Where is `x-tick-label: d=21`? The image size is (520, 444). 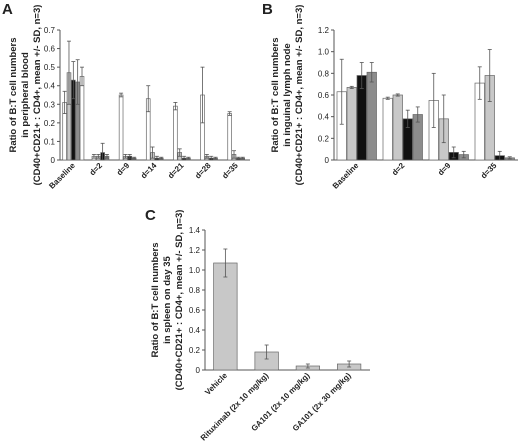
x-tick-label: d=21 is located at coordinates (176, 171).